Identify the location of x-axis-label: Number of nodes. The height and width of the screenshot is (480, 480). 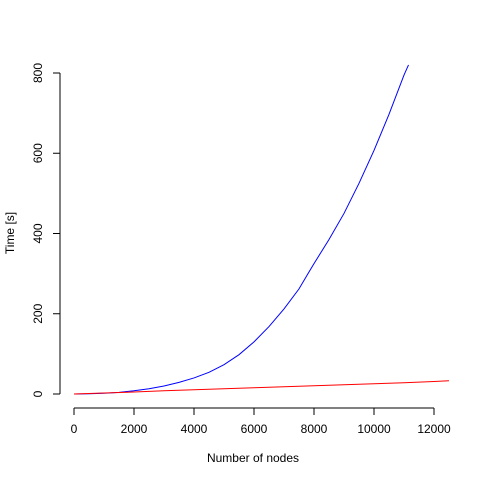
(253, 458).